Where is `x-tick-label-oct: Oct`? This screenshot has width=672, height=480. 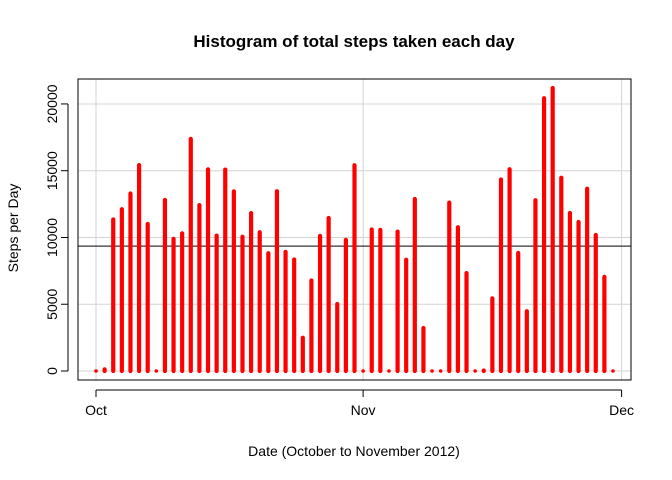 x-tick-label-oct: Oct is located at coordinates (96, 410).